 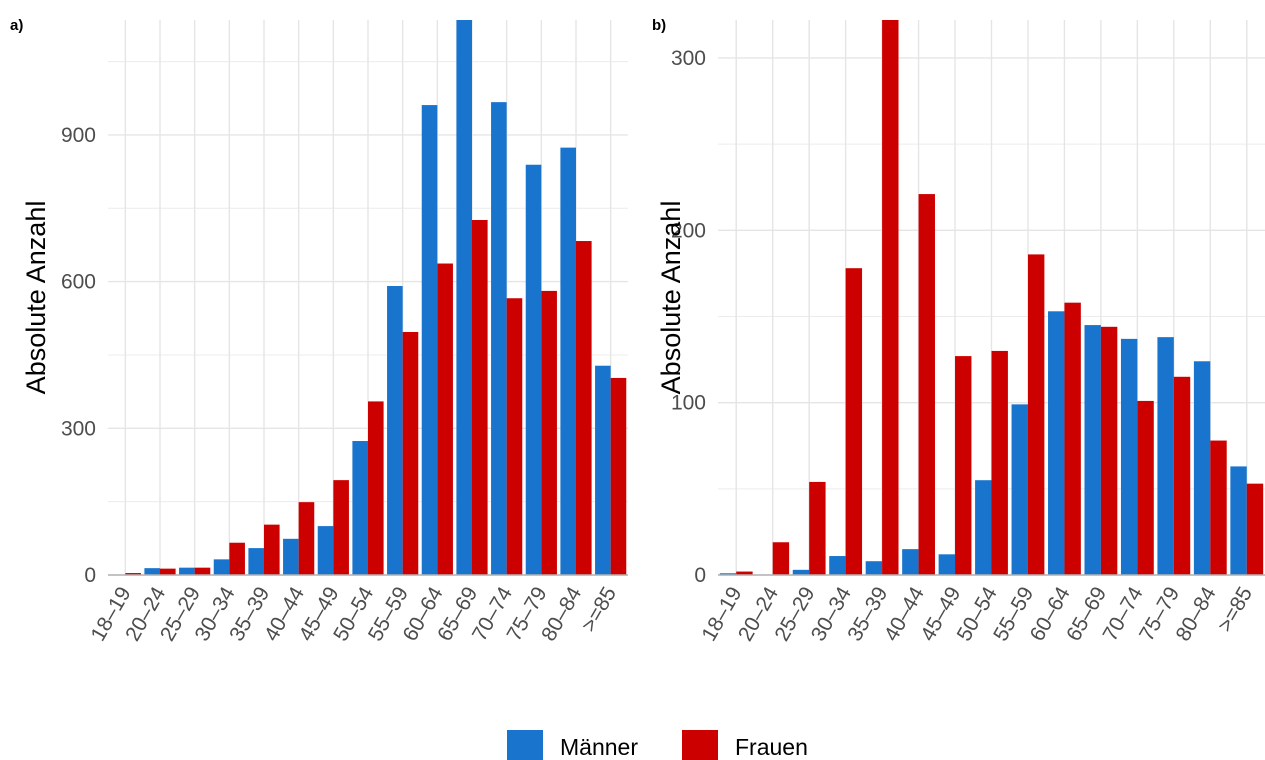 What do you see at coordinates (688, 403) in the screenshot?
I see `y-tick-label: 100` at bounding box center [688, 403].